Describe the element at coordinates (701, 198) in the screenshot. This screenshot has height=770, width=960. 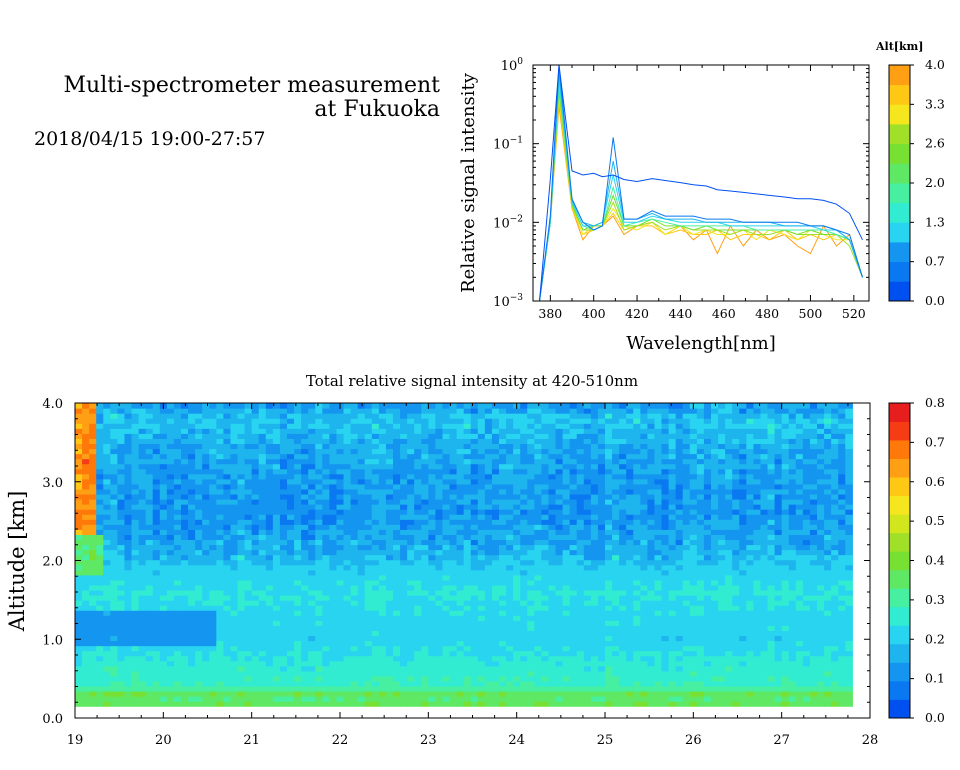
I see `spectrum-series-line` at that location.